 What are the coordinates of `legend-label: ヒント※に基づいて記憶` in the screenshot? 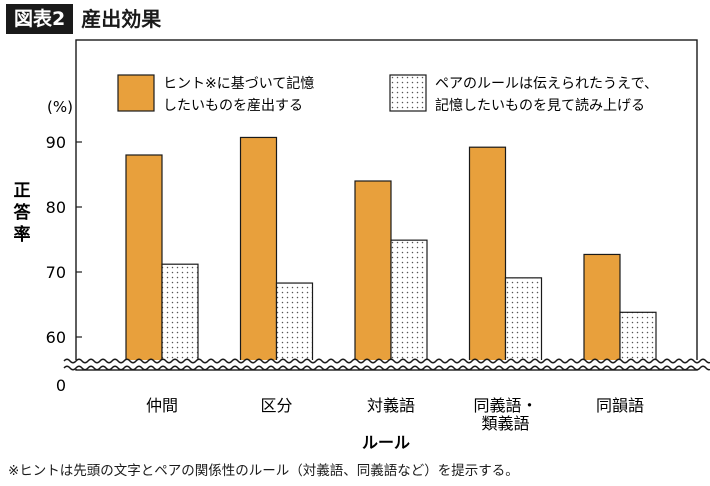 It's located at (238, 83).